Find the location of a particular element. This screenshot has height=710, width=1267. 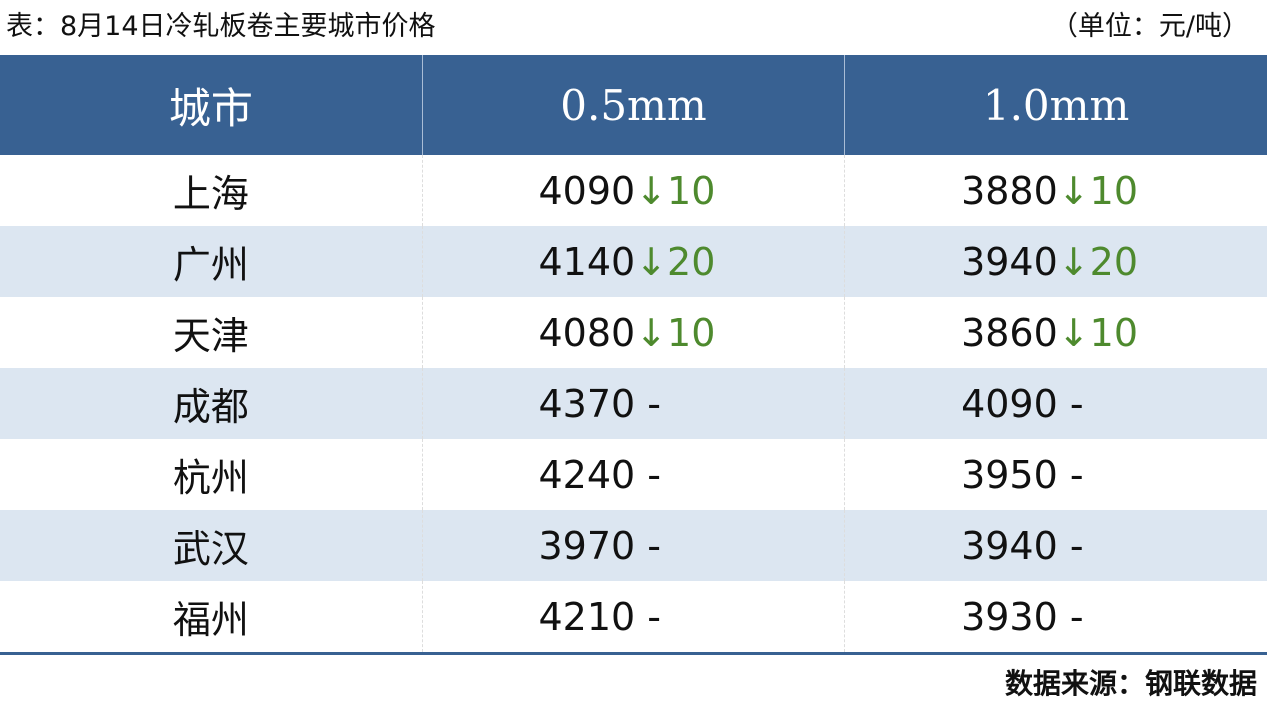

bottom-rule is located at coordinates (633, 653).